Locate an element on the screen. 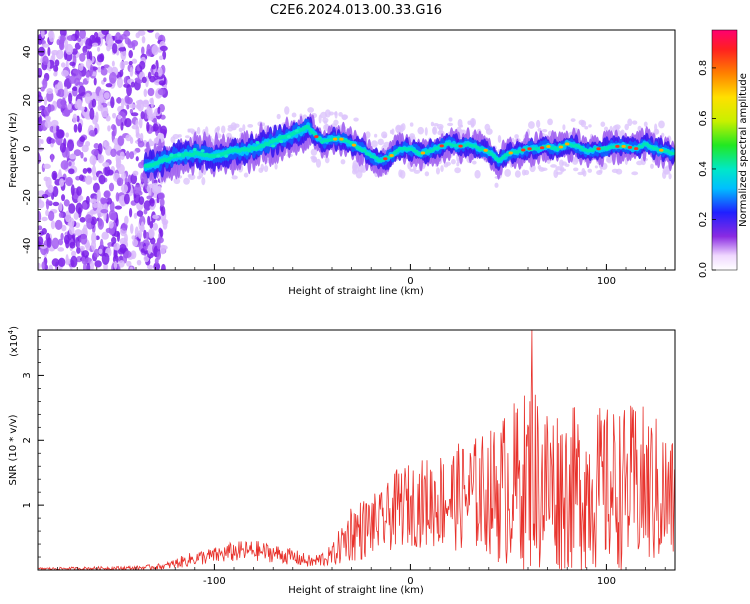 The width and height of the screenshot is (750, 604). spectrogram-x-tick-label: 100 is located at coordinates (606, 281).